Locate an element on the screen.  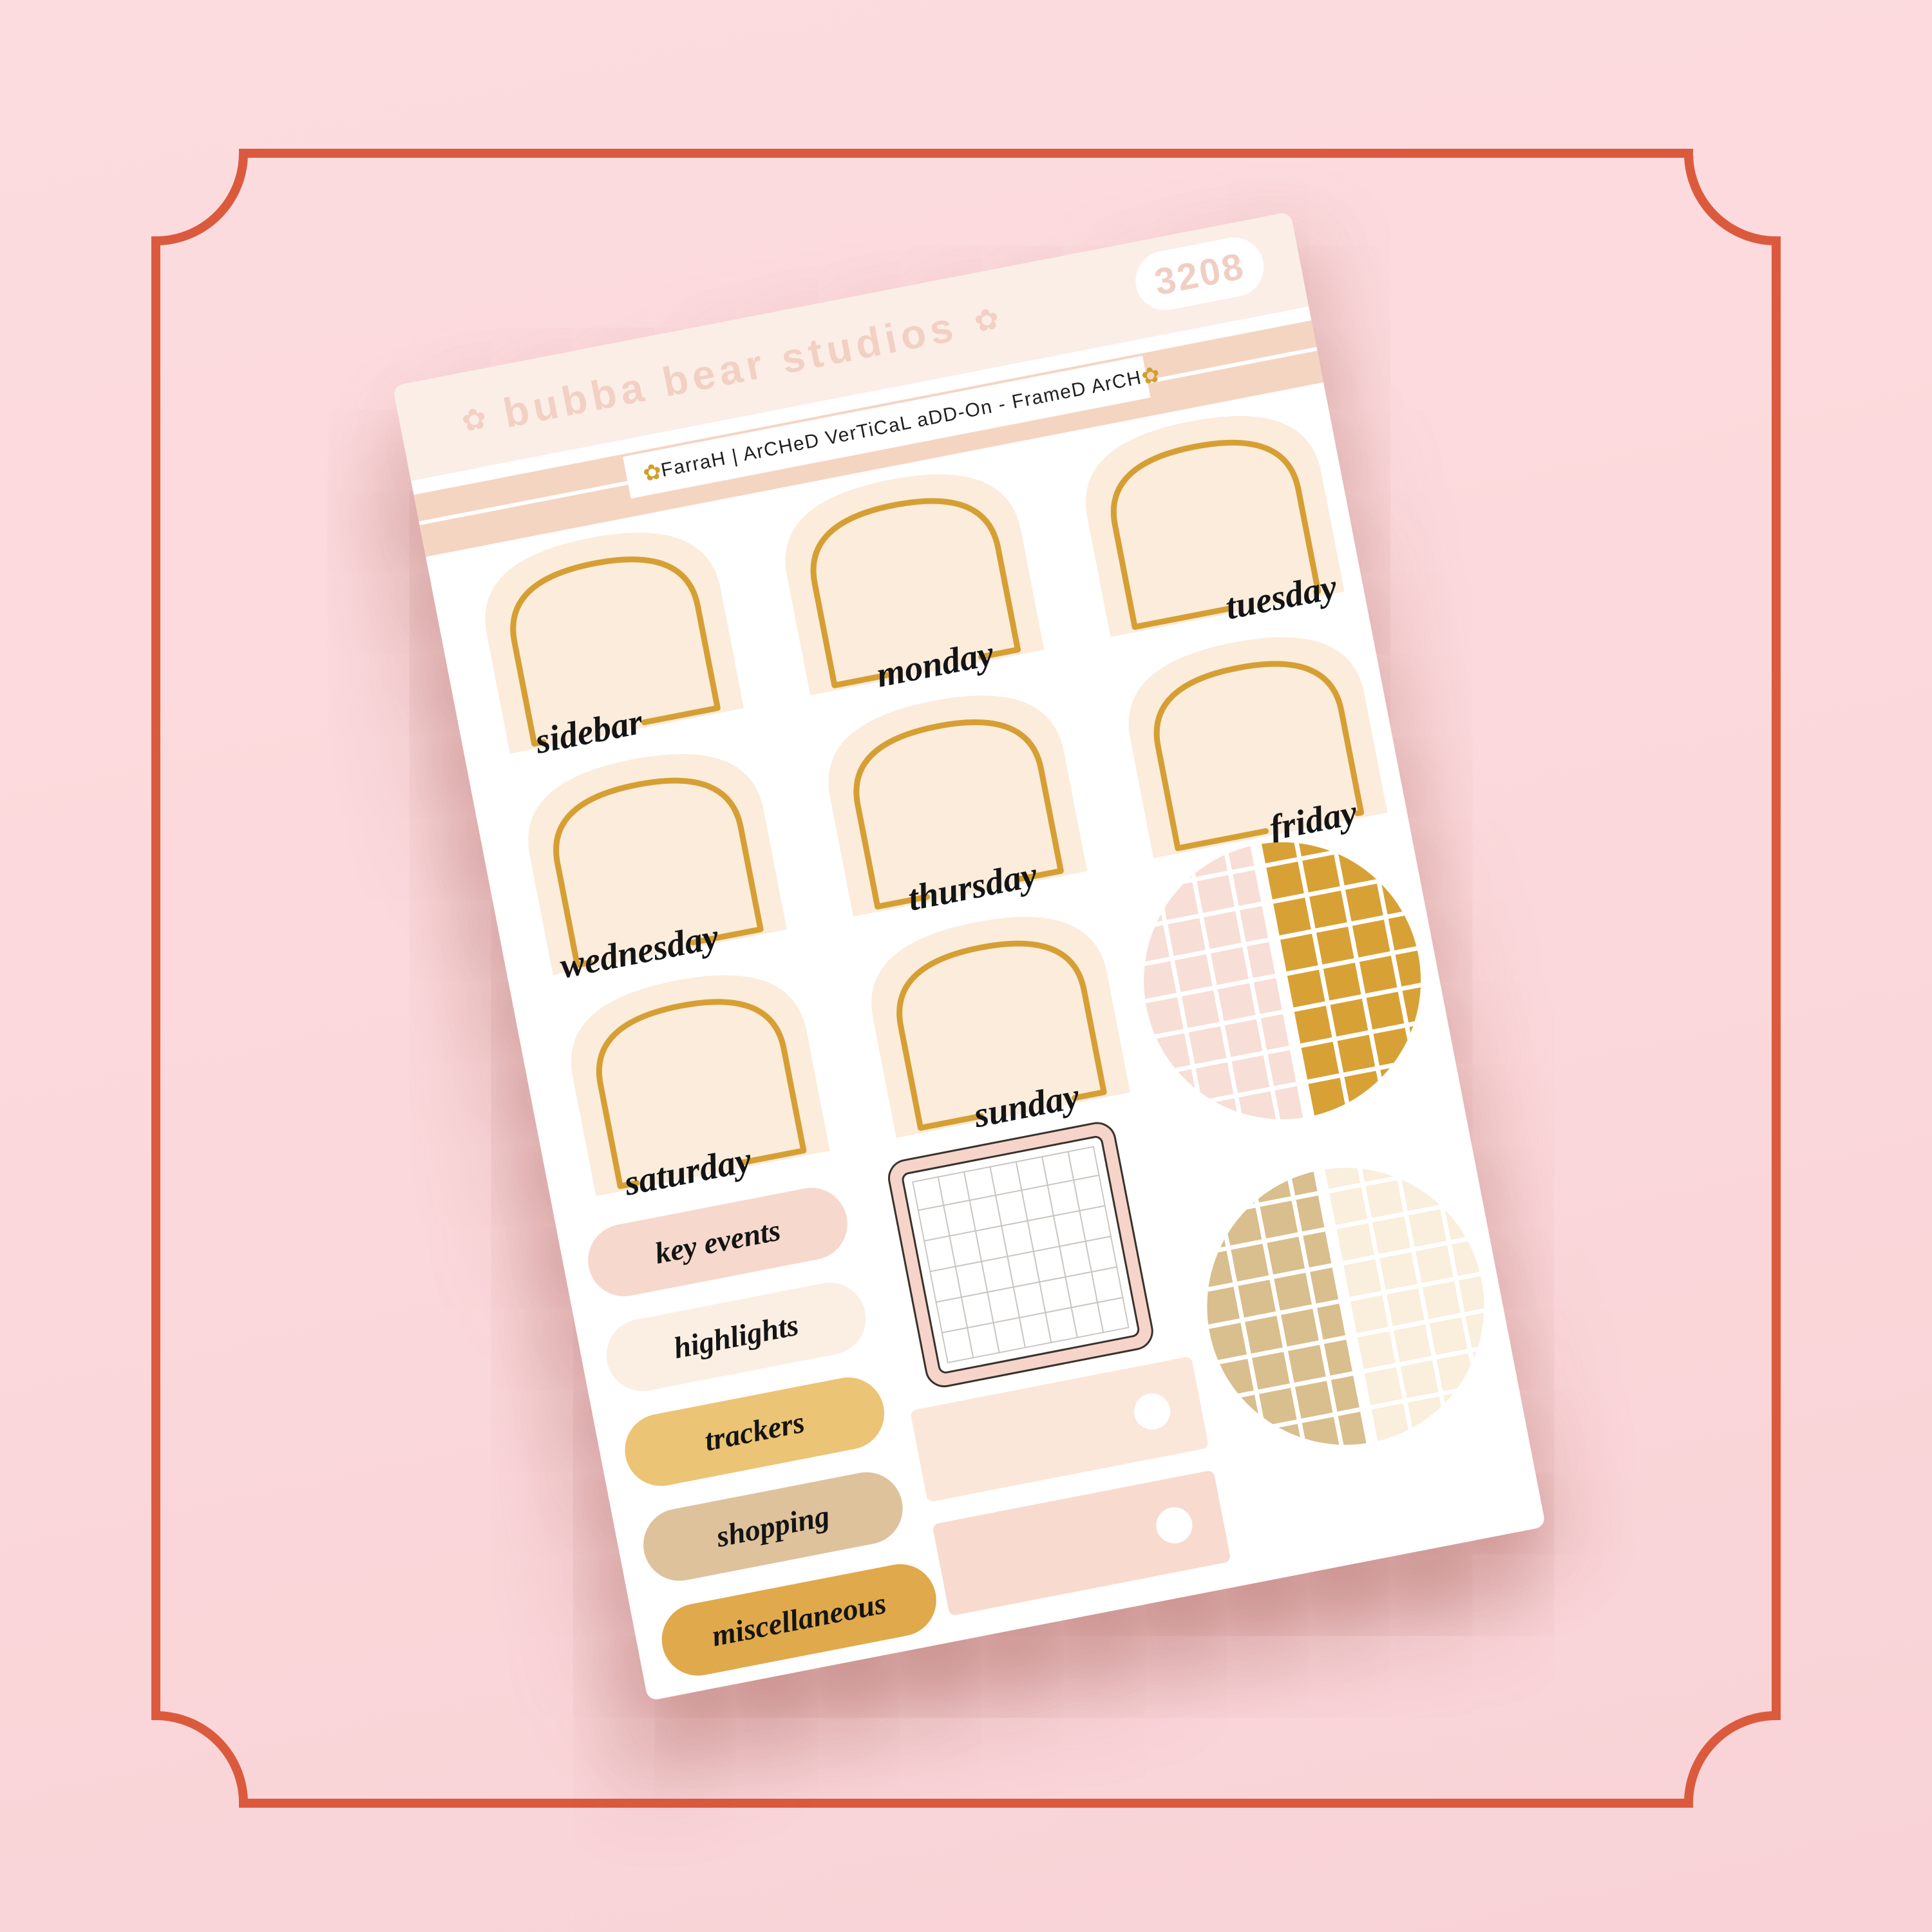
pill-label: trackers is located at coordinates (754, 1432).